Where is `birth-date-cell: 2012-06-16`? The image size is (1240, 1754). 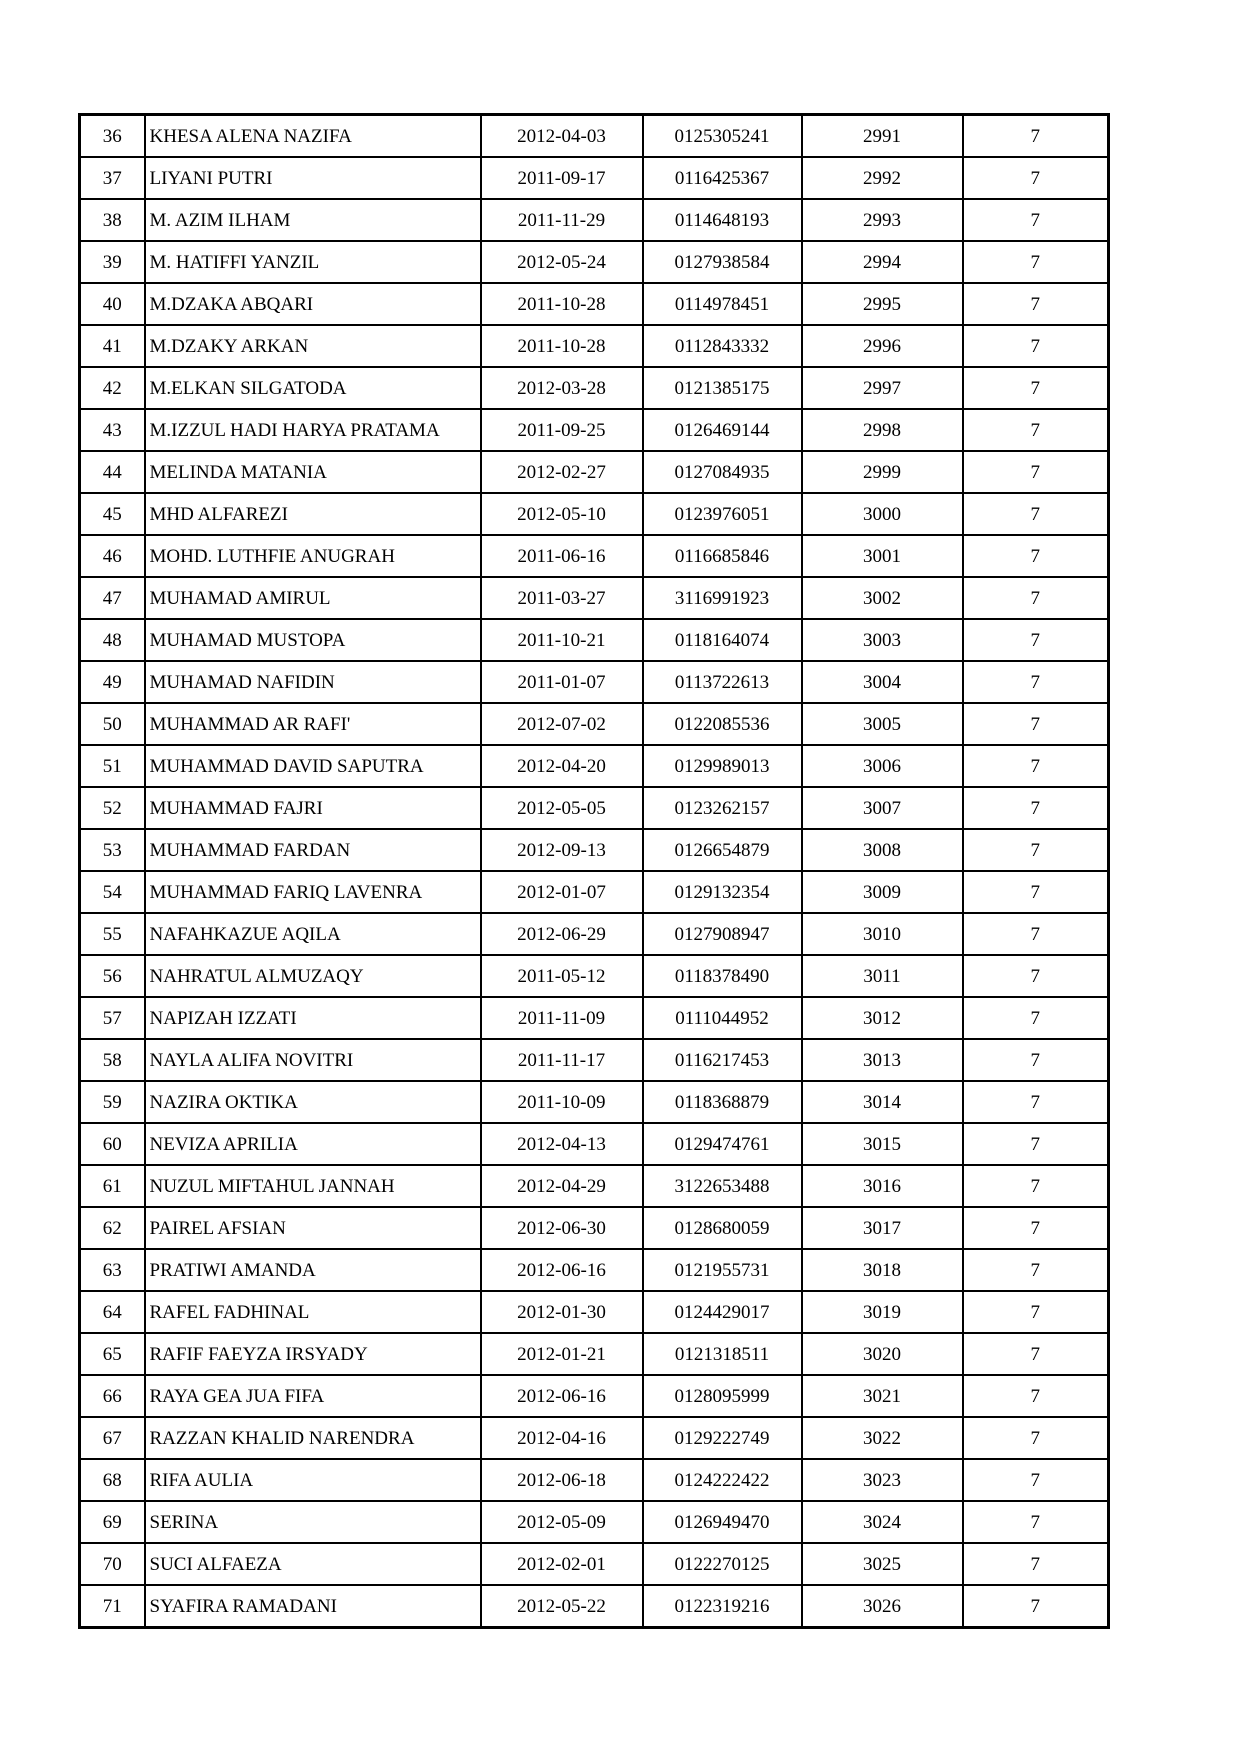 birth-date-cell: 2012-06-16 is located at coordinates (561, 1396).